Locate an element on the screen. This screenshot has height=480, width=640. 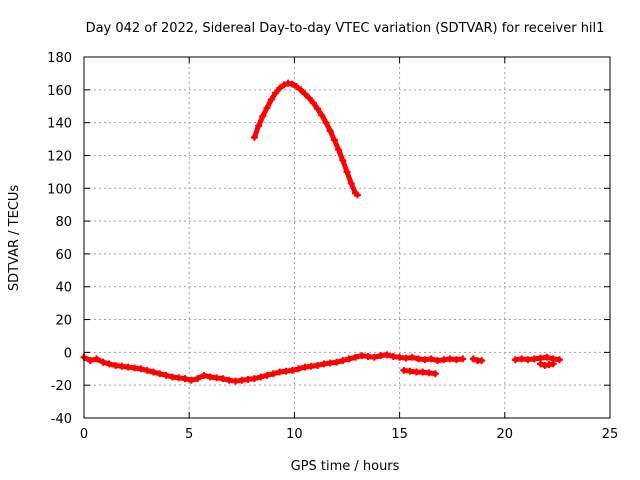
y-tick-label: -40 is located at coordinates (61, 419).